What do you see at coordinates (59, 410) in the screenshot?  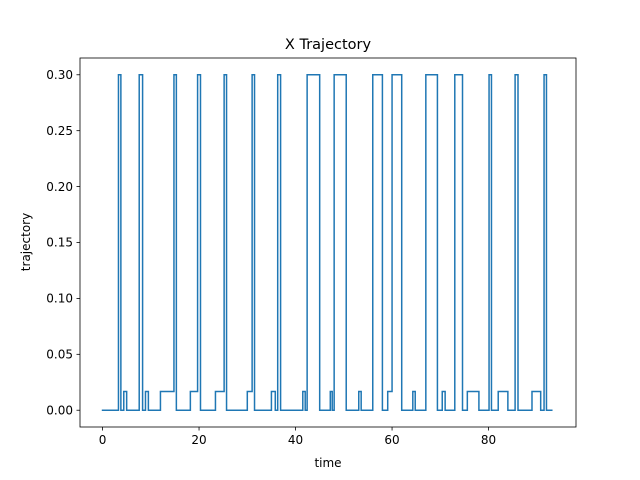 I see `y-tick-label: 0.00` at bounding box center [59, 410].